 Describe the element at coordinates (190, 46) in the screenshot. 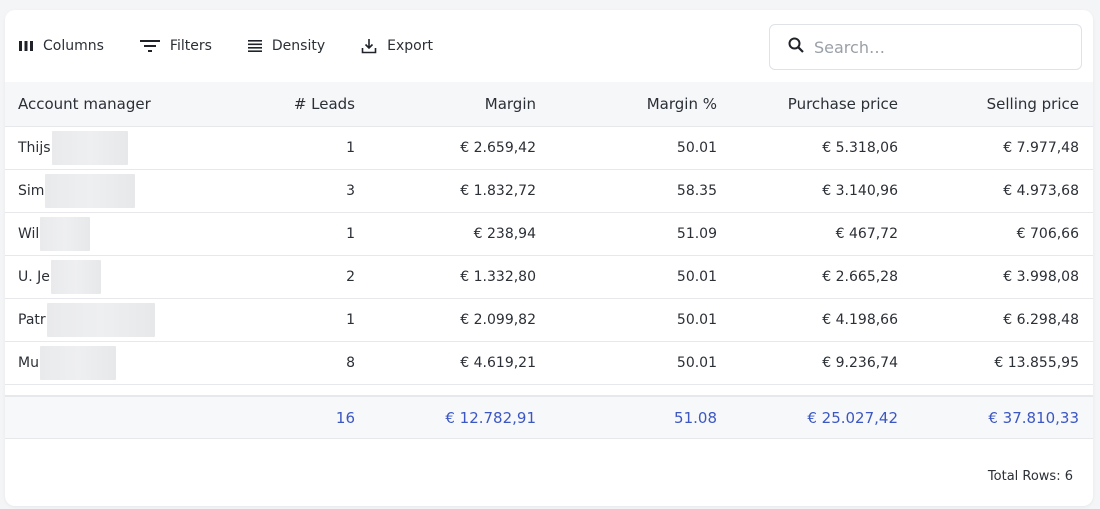

I see `filters-label: Filters` at that location.